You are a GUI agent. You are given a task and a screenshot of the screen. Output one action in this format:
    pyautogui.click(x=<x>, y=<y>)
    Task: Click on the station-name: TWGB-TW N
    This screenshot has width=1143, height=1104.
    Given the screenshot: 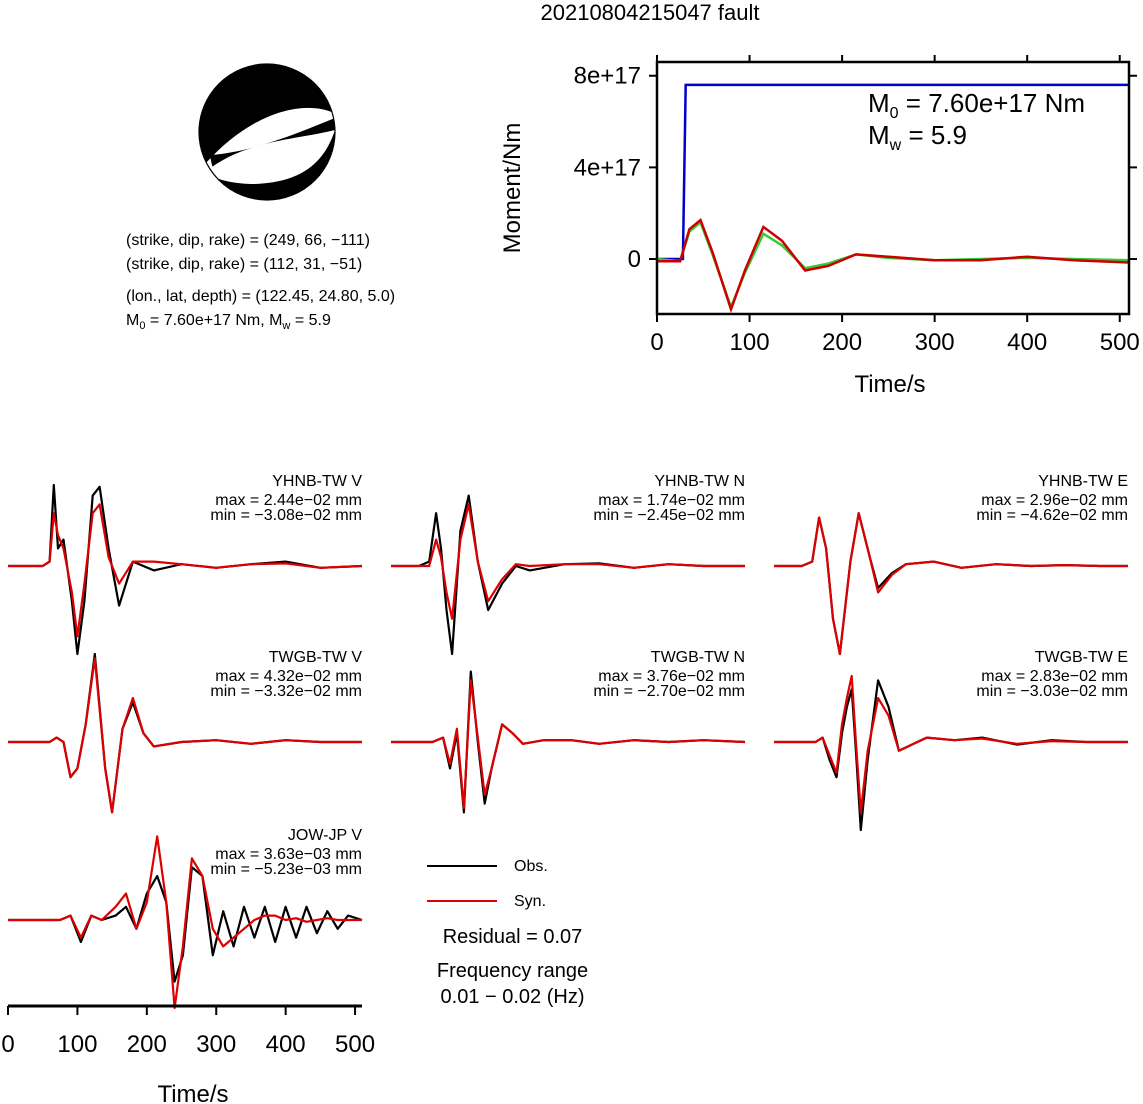 What is the action you would take?
    pyautogui.click(x=697, y=657)
    